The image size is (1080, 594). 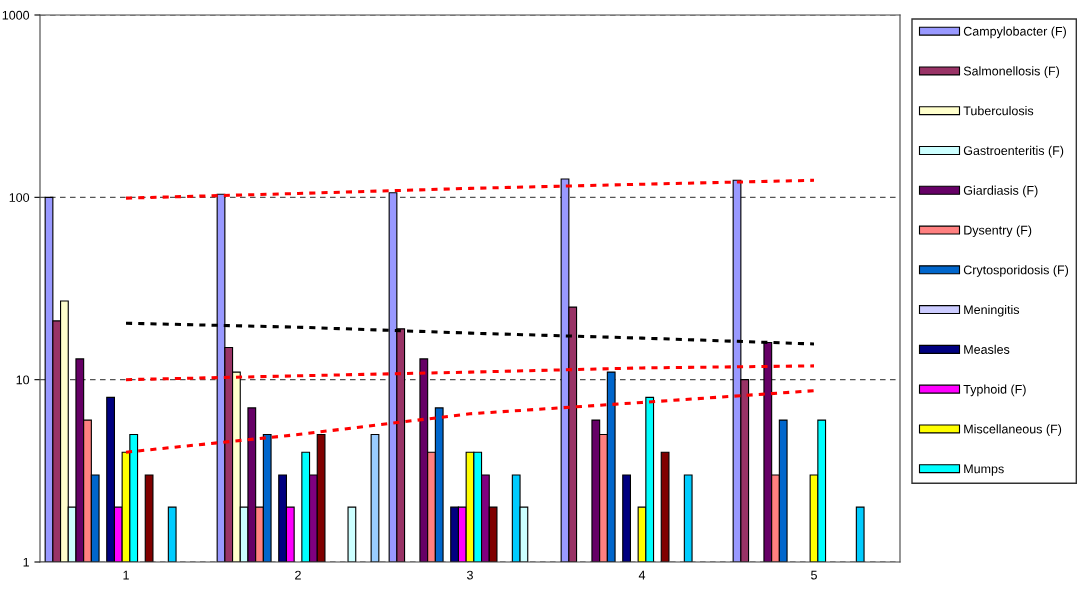 What do you see at coordinates (1000, 191) in the screenshot?
I see `legend-label: Giardiasis (F)` at bounding box center [1000, 191].